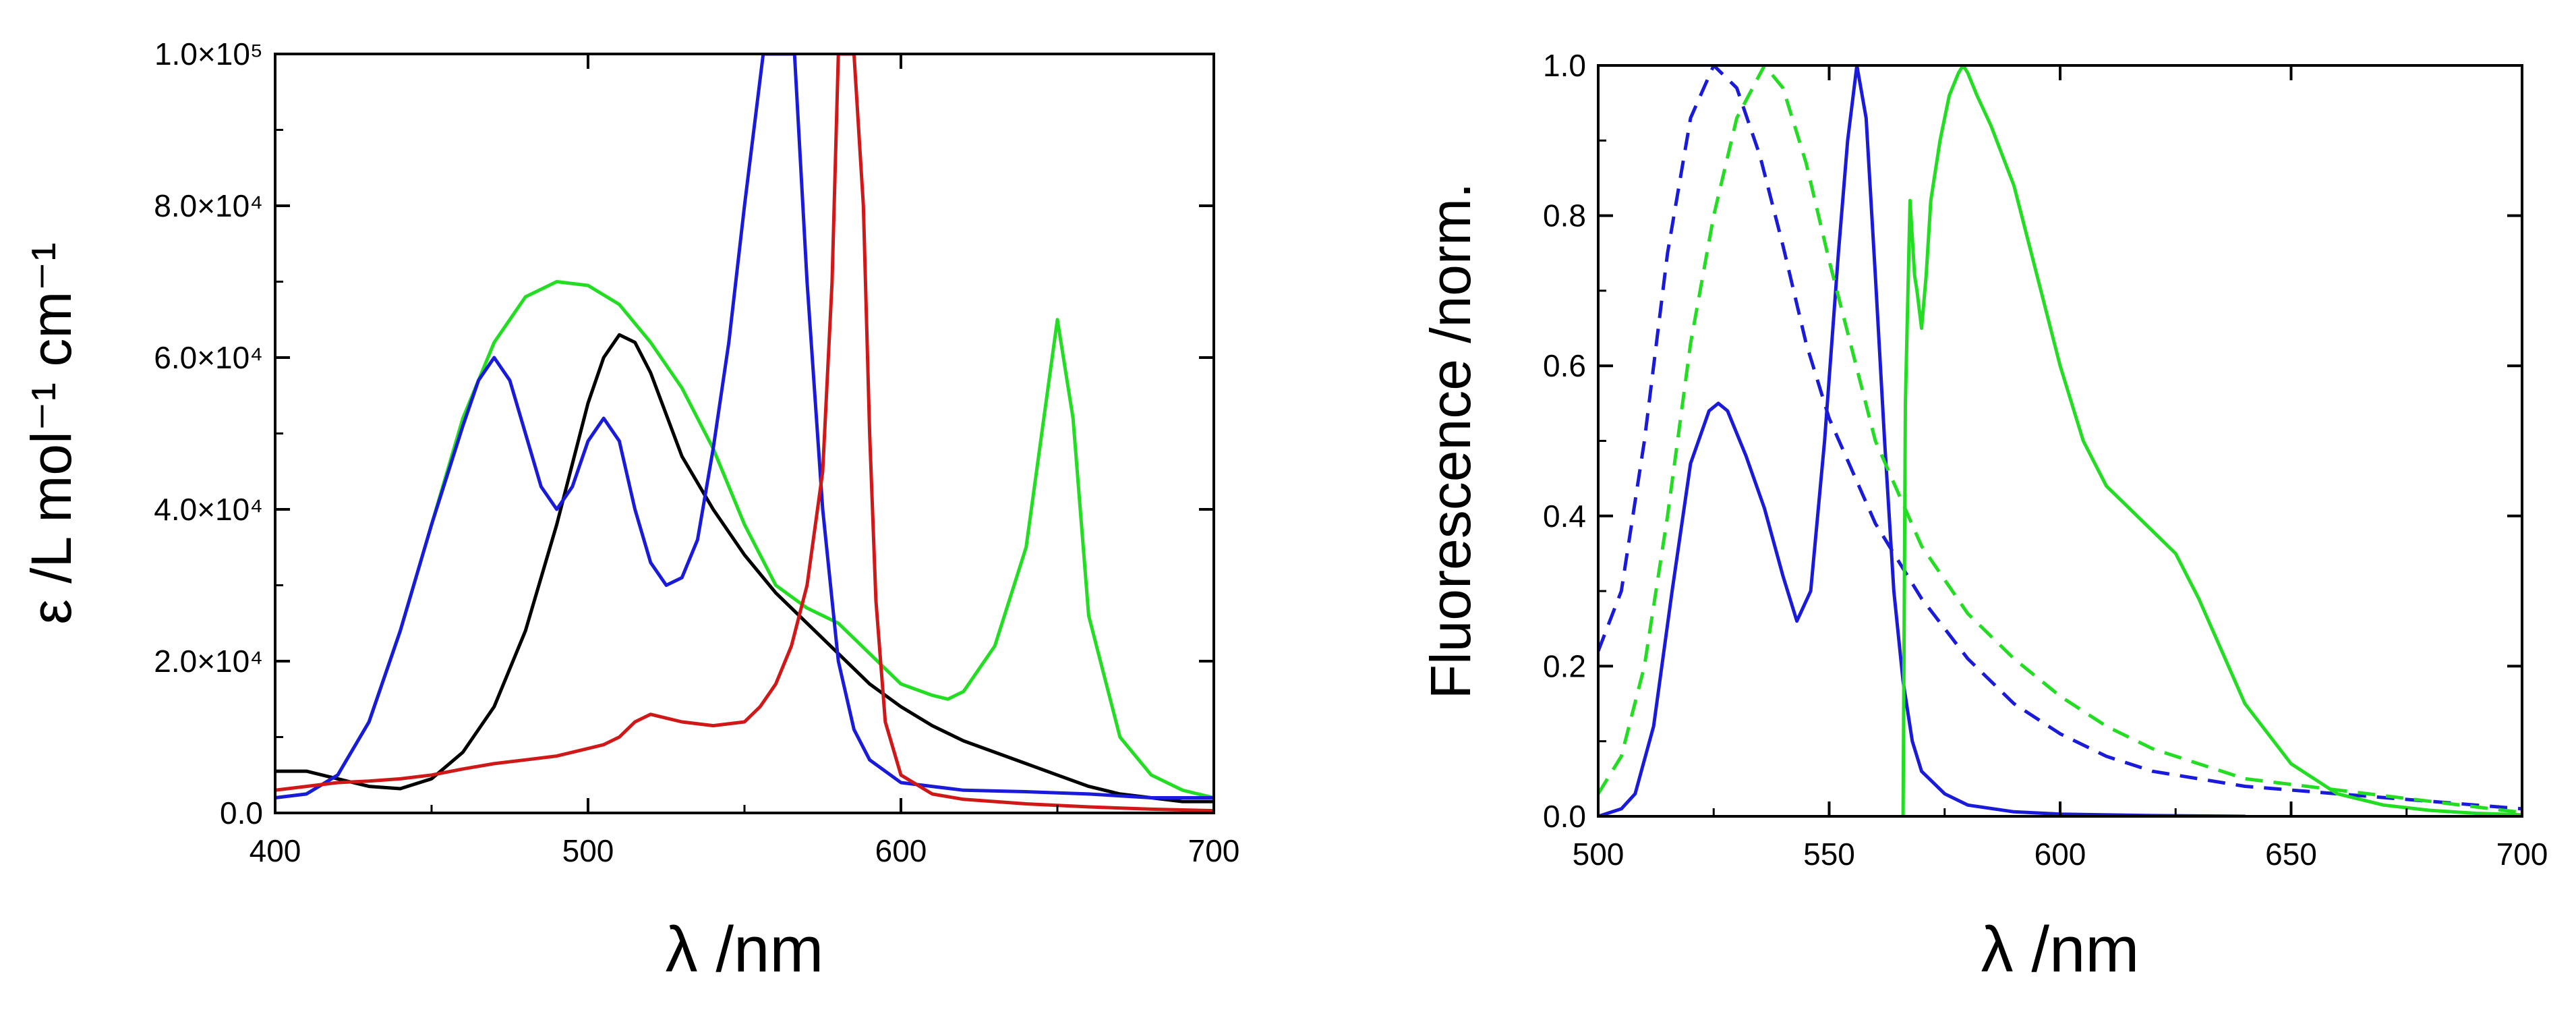 This screenshot has width=2576, height=1014. Describe the element at coordinates (275, 850) in the screenshot. I see `x-tick-label: 400` at that location.